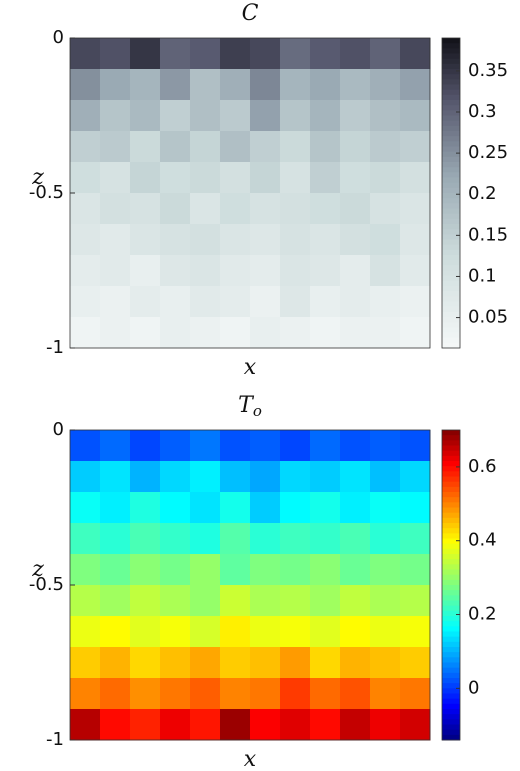 This screenshot has height=771, width=520. What do you see at coordinates (37, 569) in the screenshot?
I see `y-axis-label: z` at bounding box center [37, 569].